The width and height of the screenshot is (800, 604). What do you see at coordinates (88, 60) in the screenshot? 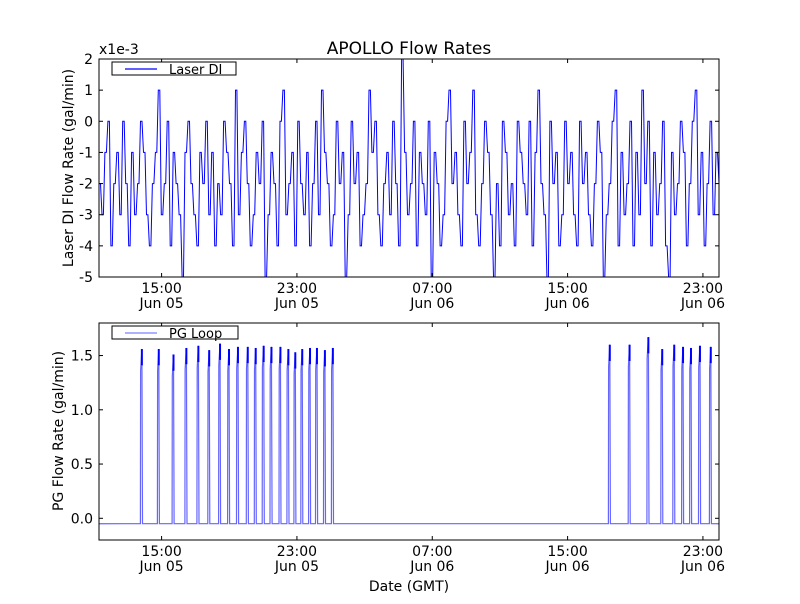
I see `y-tick-label: 2` at bounding box center [88, 60].